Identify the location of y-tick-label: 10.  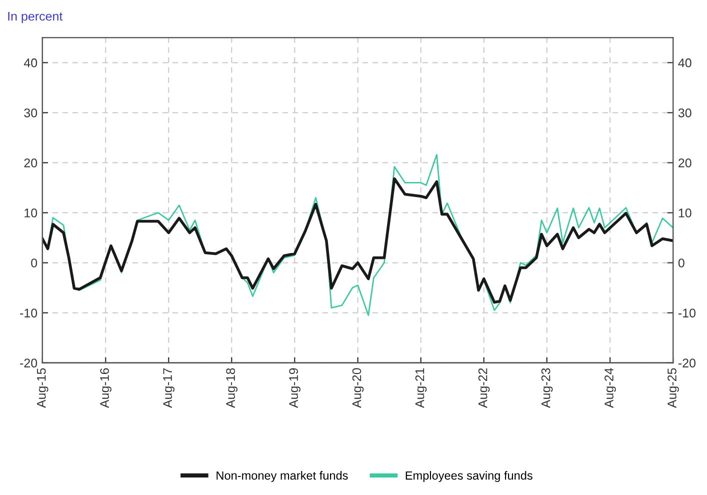
(31, 213).